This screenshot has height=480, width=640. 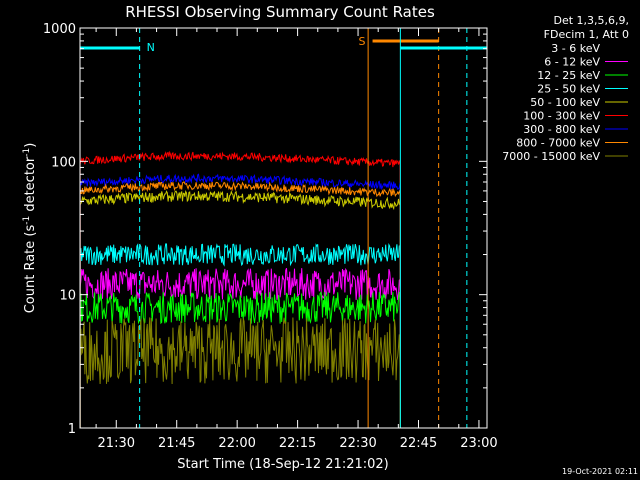 What do you see at coordinates (362, 41) in the screenshot?
I see `saa-label: S` at bounding box center [362, 41].